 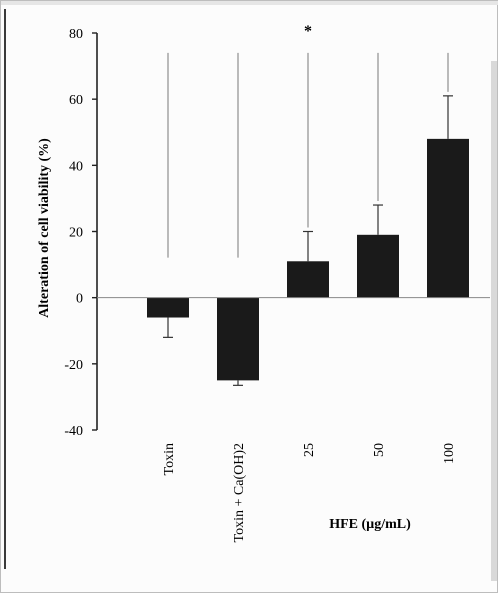 I want to click on significance-marks: *, so click(x=308, y=31).